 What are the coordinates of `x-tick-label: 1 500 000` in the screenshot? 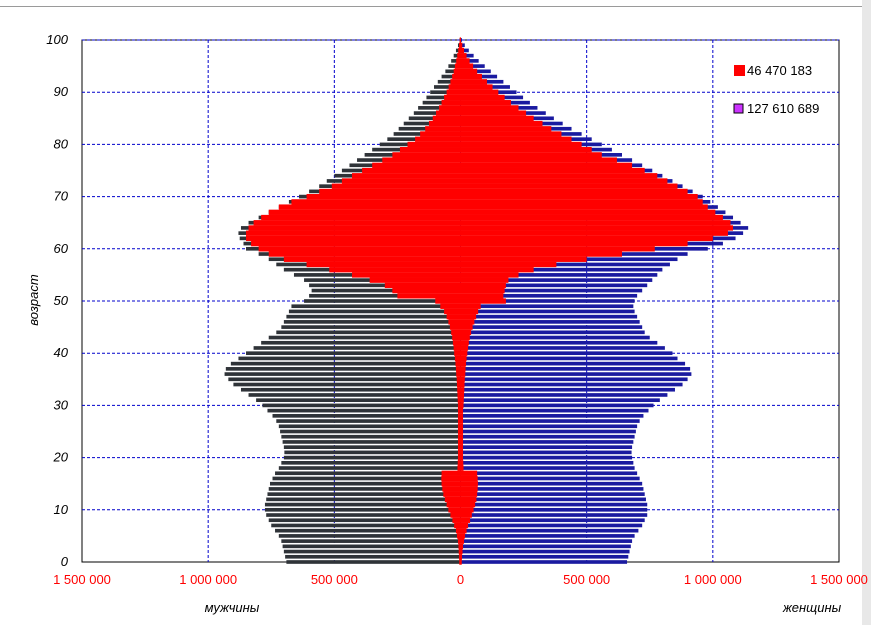 It's located at (839, 579).